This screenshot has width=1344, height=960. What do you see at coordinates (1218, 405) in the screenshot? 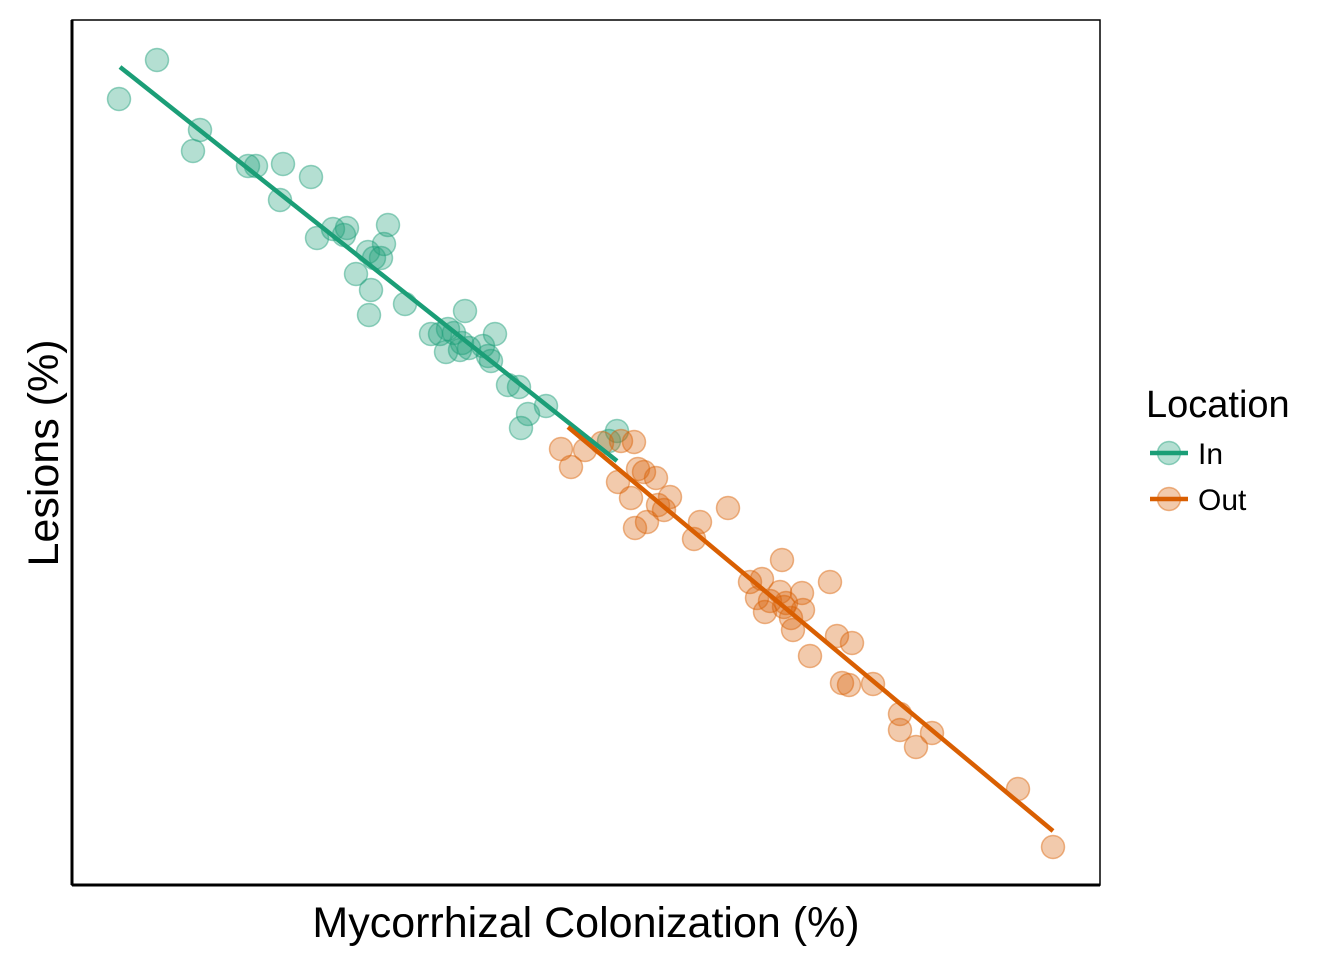
I see `legend-title: Location` at bounding box center [1218, 405].